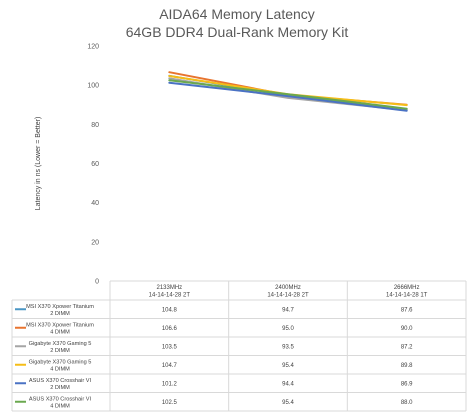  I want to click on y-tick-label: 80, so click(95, 125).